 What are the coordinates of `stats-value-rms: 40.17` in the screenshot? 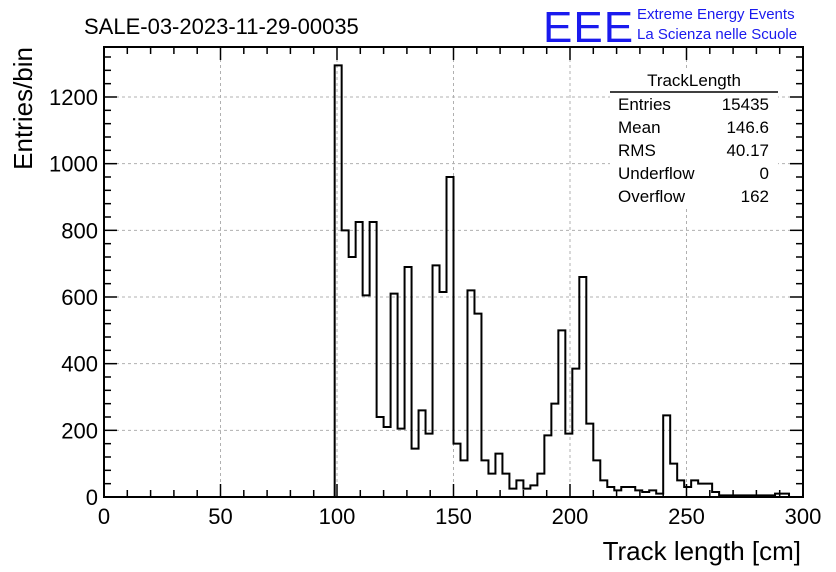 It's located at (747, 150).